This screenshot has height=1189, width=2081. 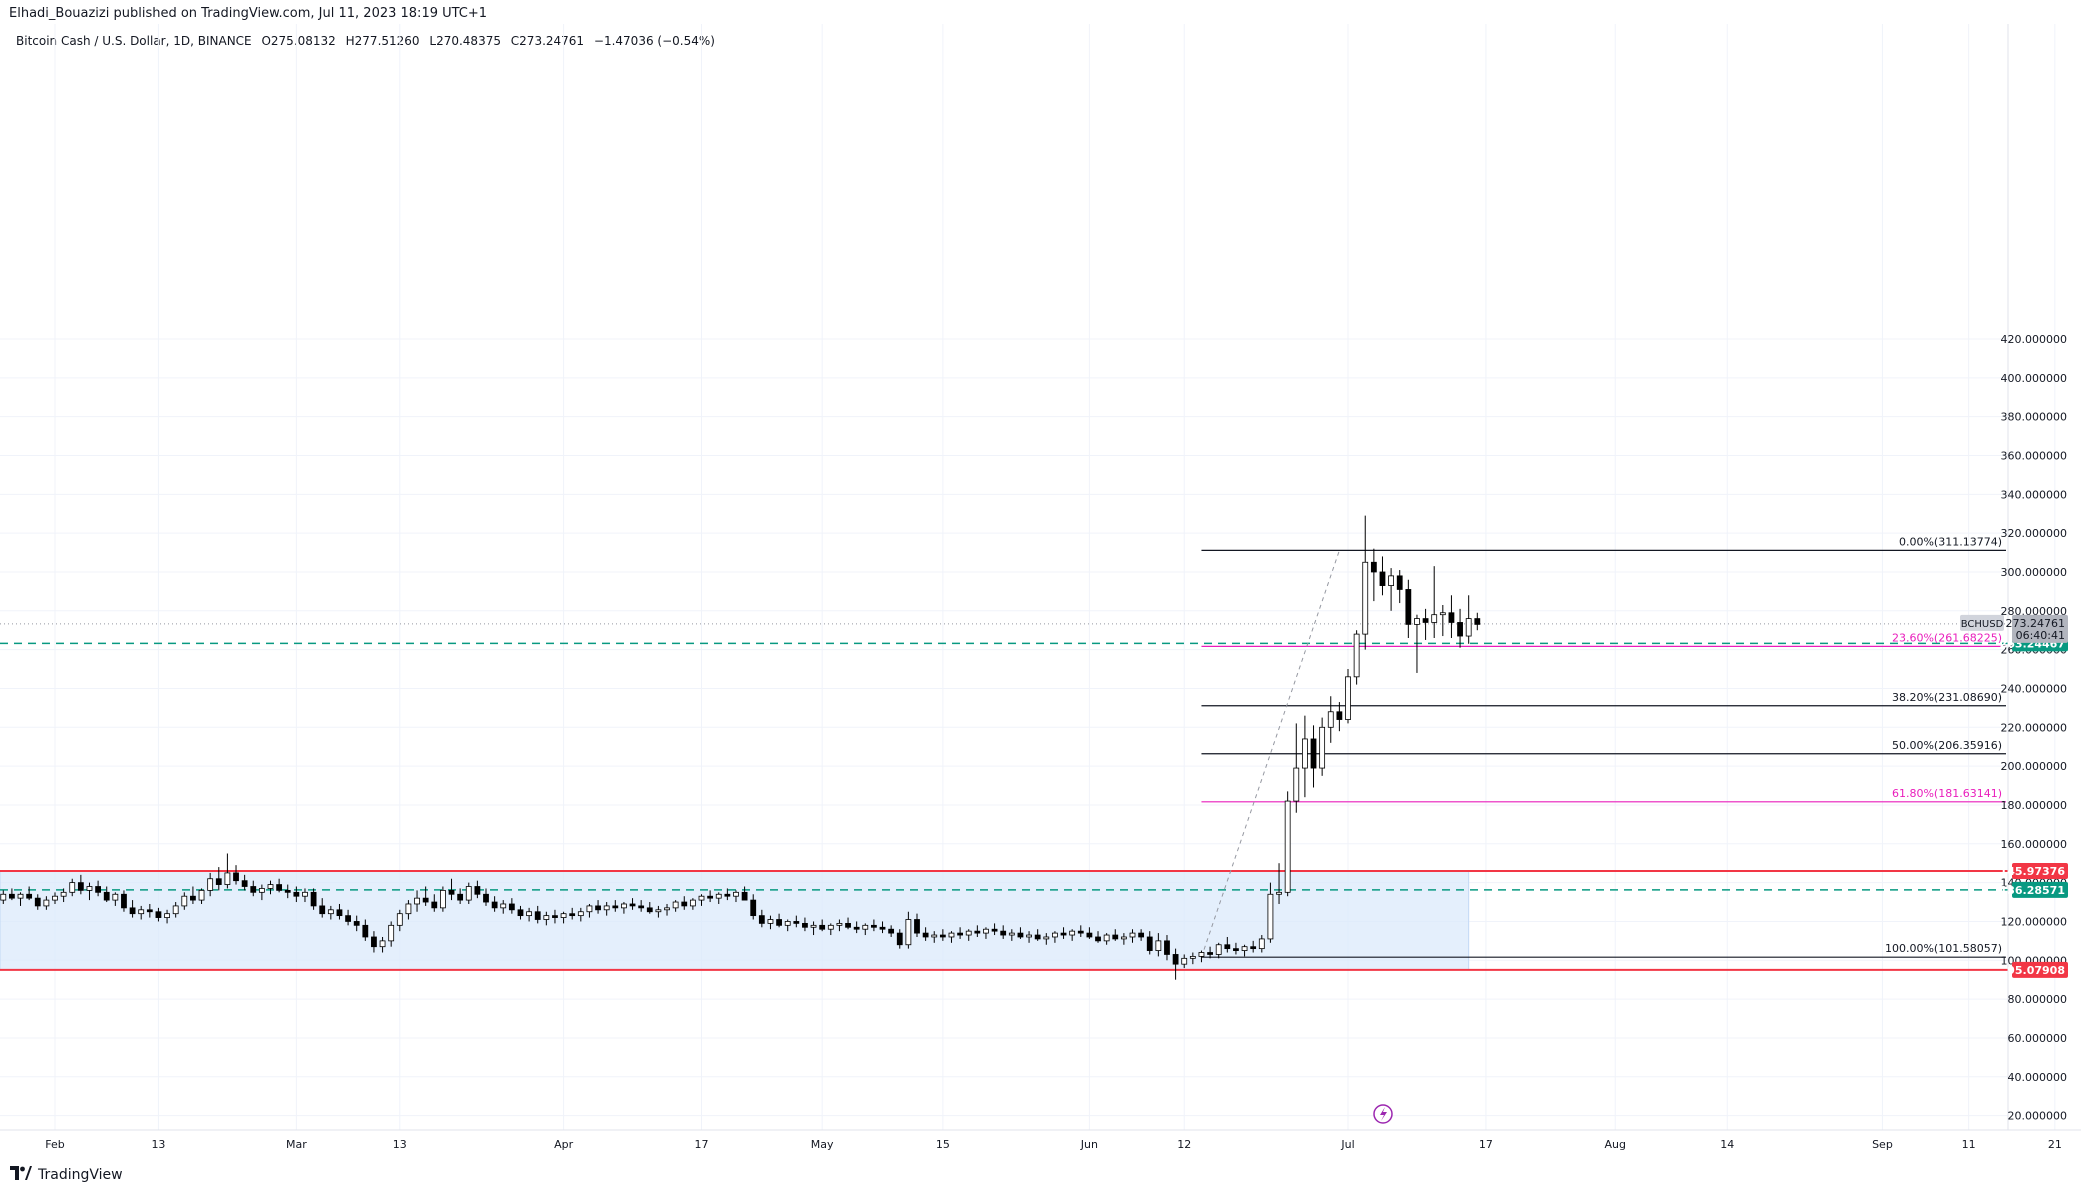 I want to click on symbol-name: Bitcoin Cash / U.S. Dollar, 1D, BINANCE, so click(x=134, y=41).